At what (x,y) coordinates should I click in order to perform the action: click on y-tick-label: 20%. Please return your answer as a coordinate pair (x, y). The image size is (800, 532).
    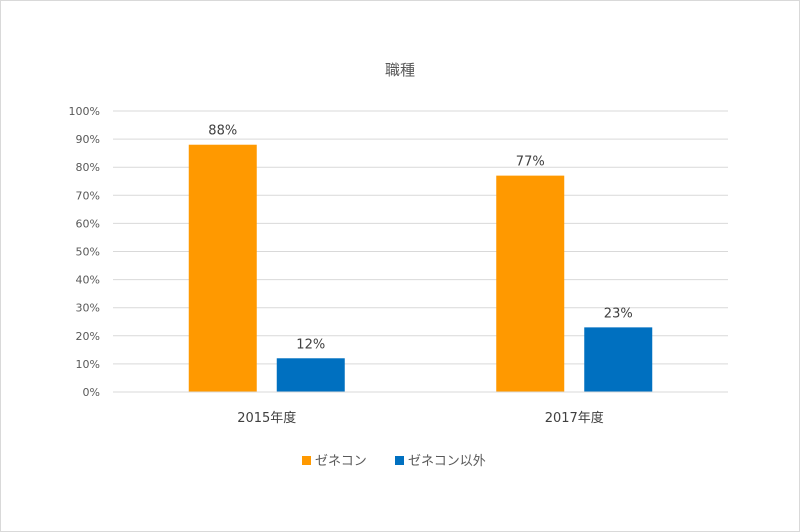
    Looking at the image, I should click on (88, 336).